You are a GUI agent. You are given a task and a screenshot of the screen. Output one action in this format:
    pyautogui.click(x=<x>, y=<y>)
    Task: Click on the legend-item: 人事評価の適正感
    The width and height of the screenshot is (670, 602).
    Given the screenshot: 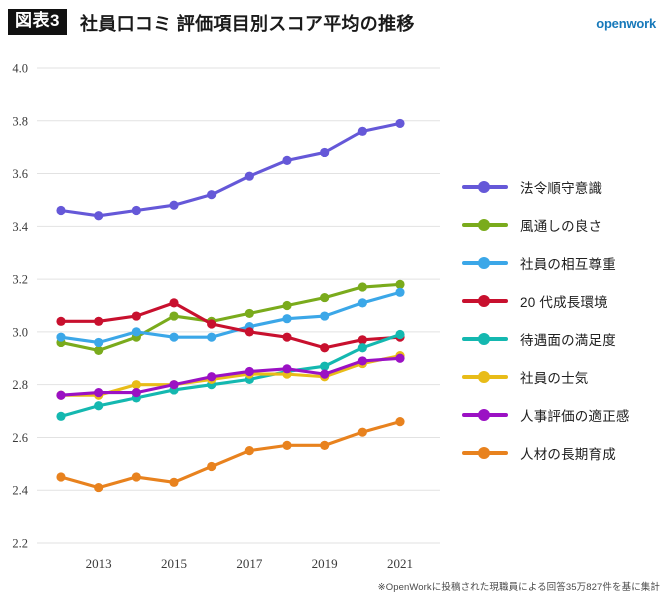 What is the action you would take?
    pyautogui.click(x=566, y=415)
    